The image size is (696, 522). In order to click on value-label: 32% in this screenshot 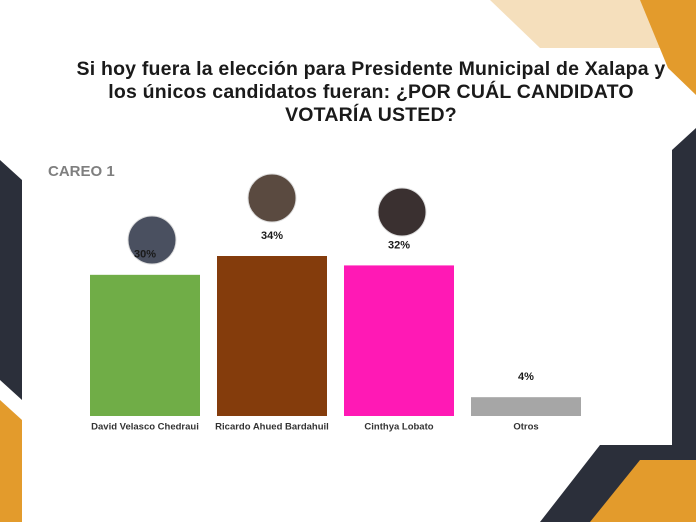, I will do `click(399, 245)`.